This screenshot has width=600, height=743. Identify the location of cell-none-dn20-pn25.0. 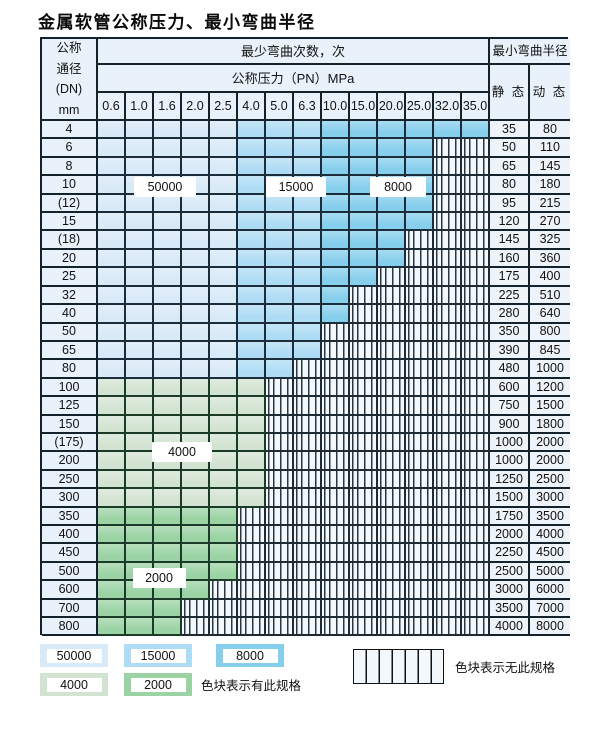
(420, 259).